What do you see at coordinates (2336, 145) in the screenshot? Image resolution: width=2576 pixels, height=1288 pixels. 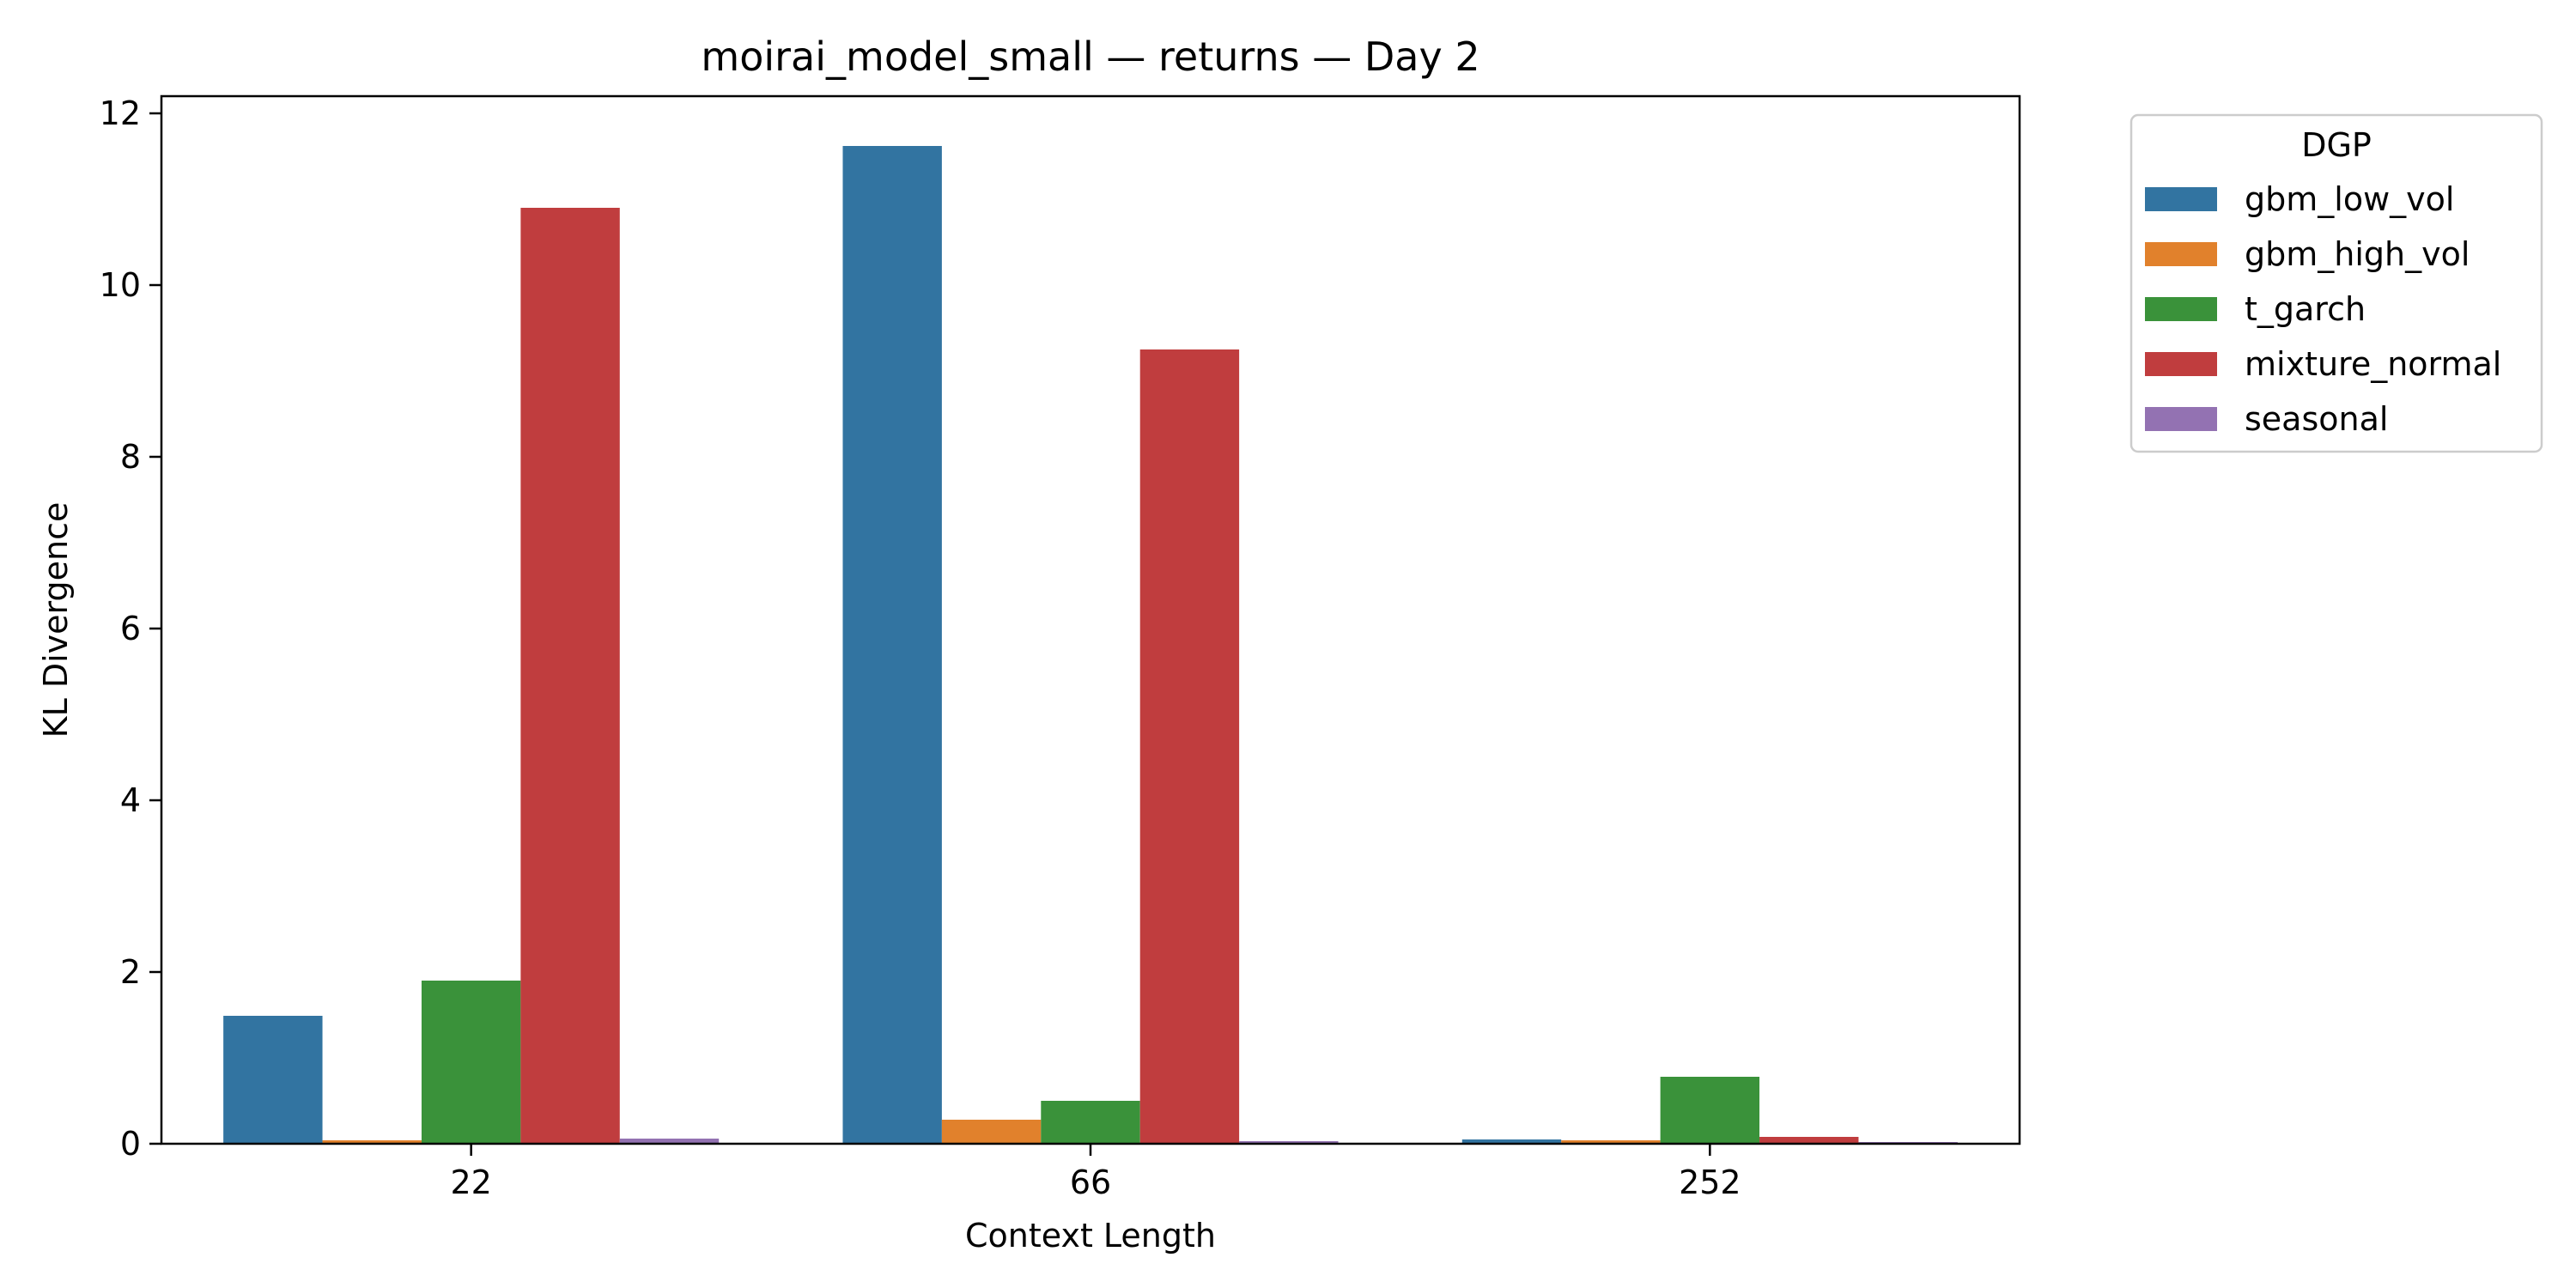 I see `legend-title: DGP` at bounding box center [2336, 145].